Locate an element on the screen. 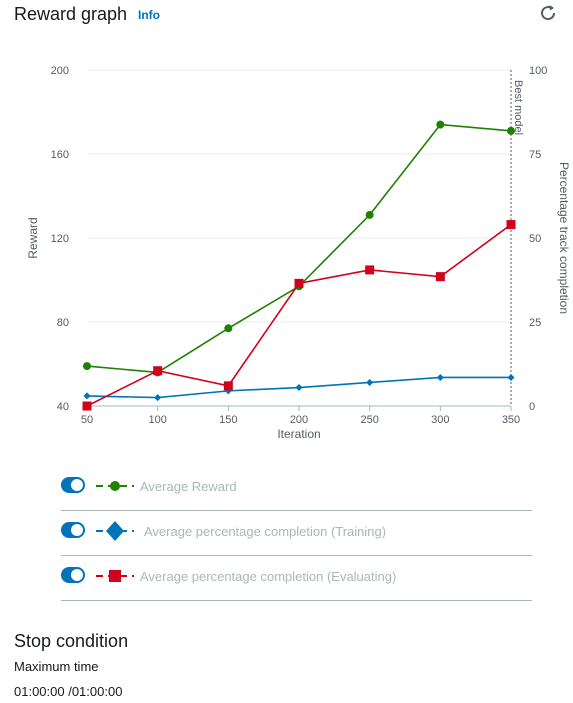 Image resolution: width=573 pixels, height=703 pixels. diamond-marker-icon is located at coordinates (115, 531).